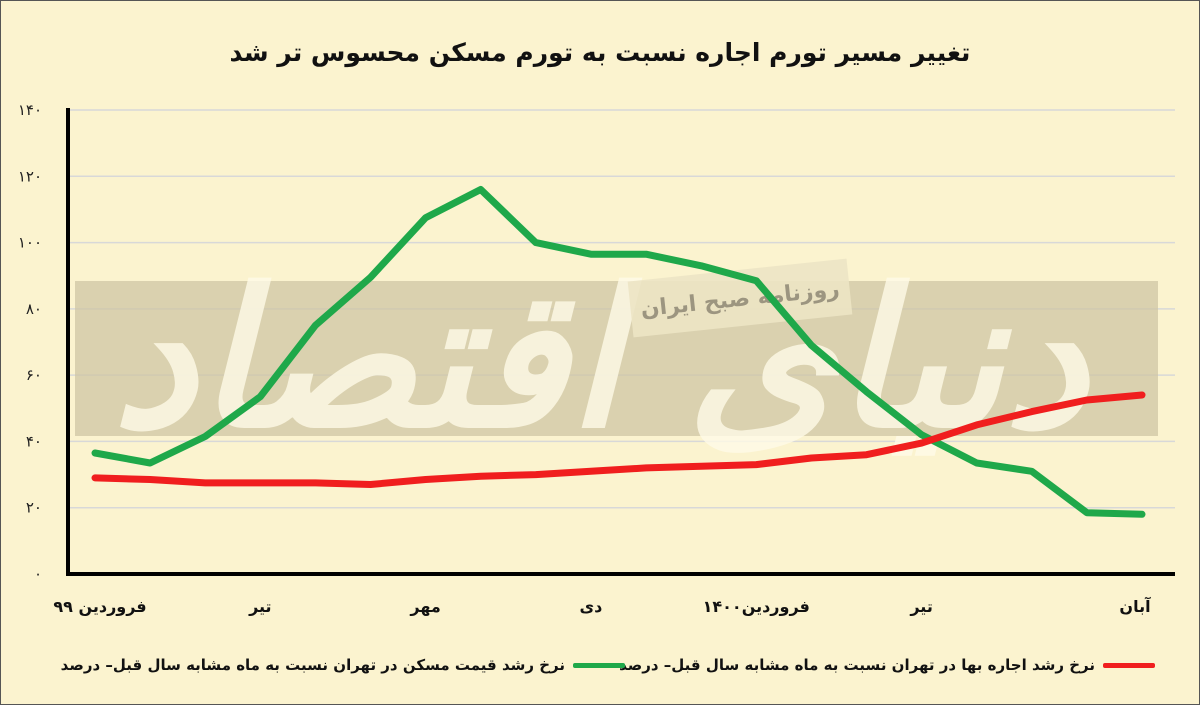 The height and width of the screenshot is (705, 1200). Describe the element at coordinates (34, 309) in the screenshot. I see `y-tick-label: ۸۰` at that location.